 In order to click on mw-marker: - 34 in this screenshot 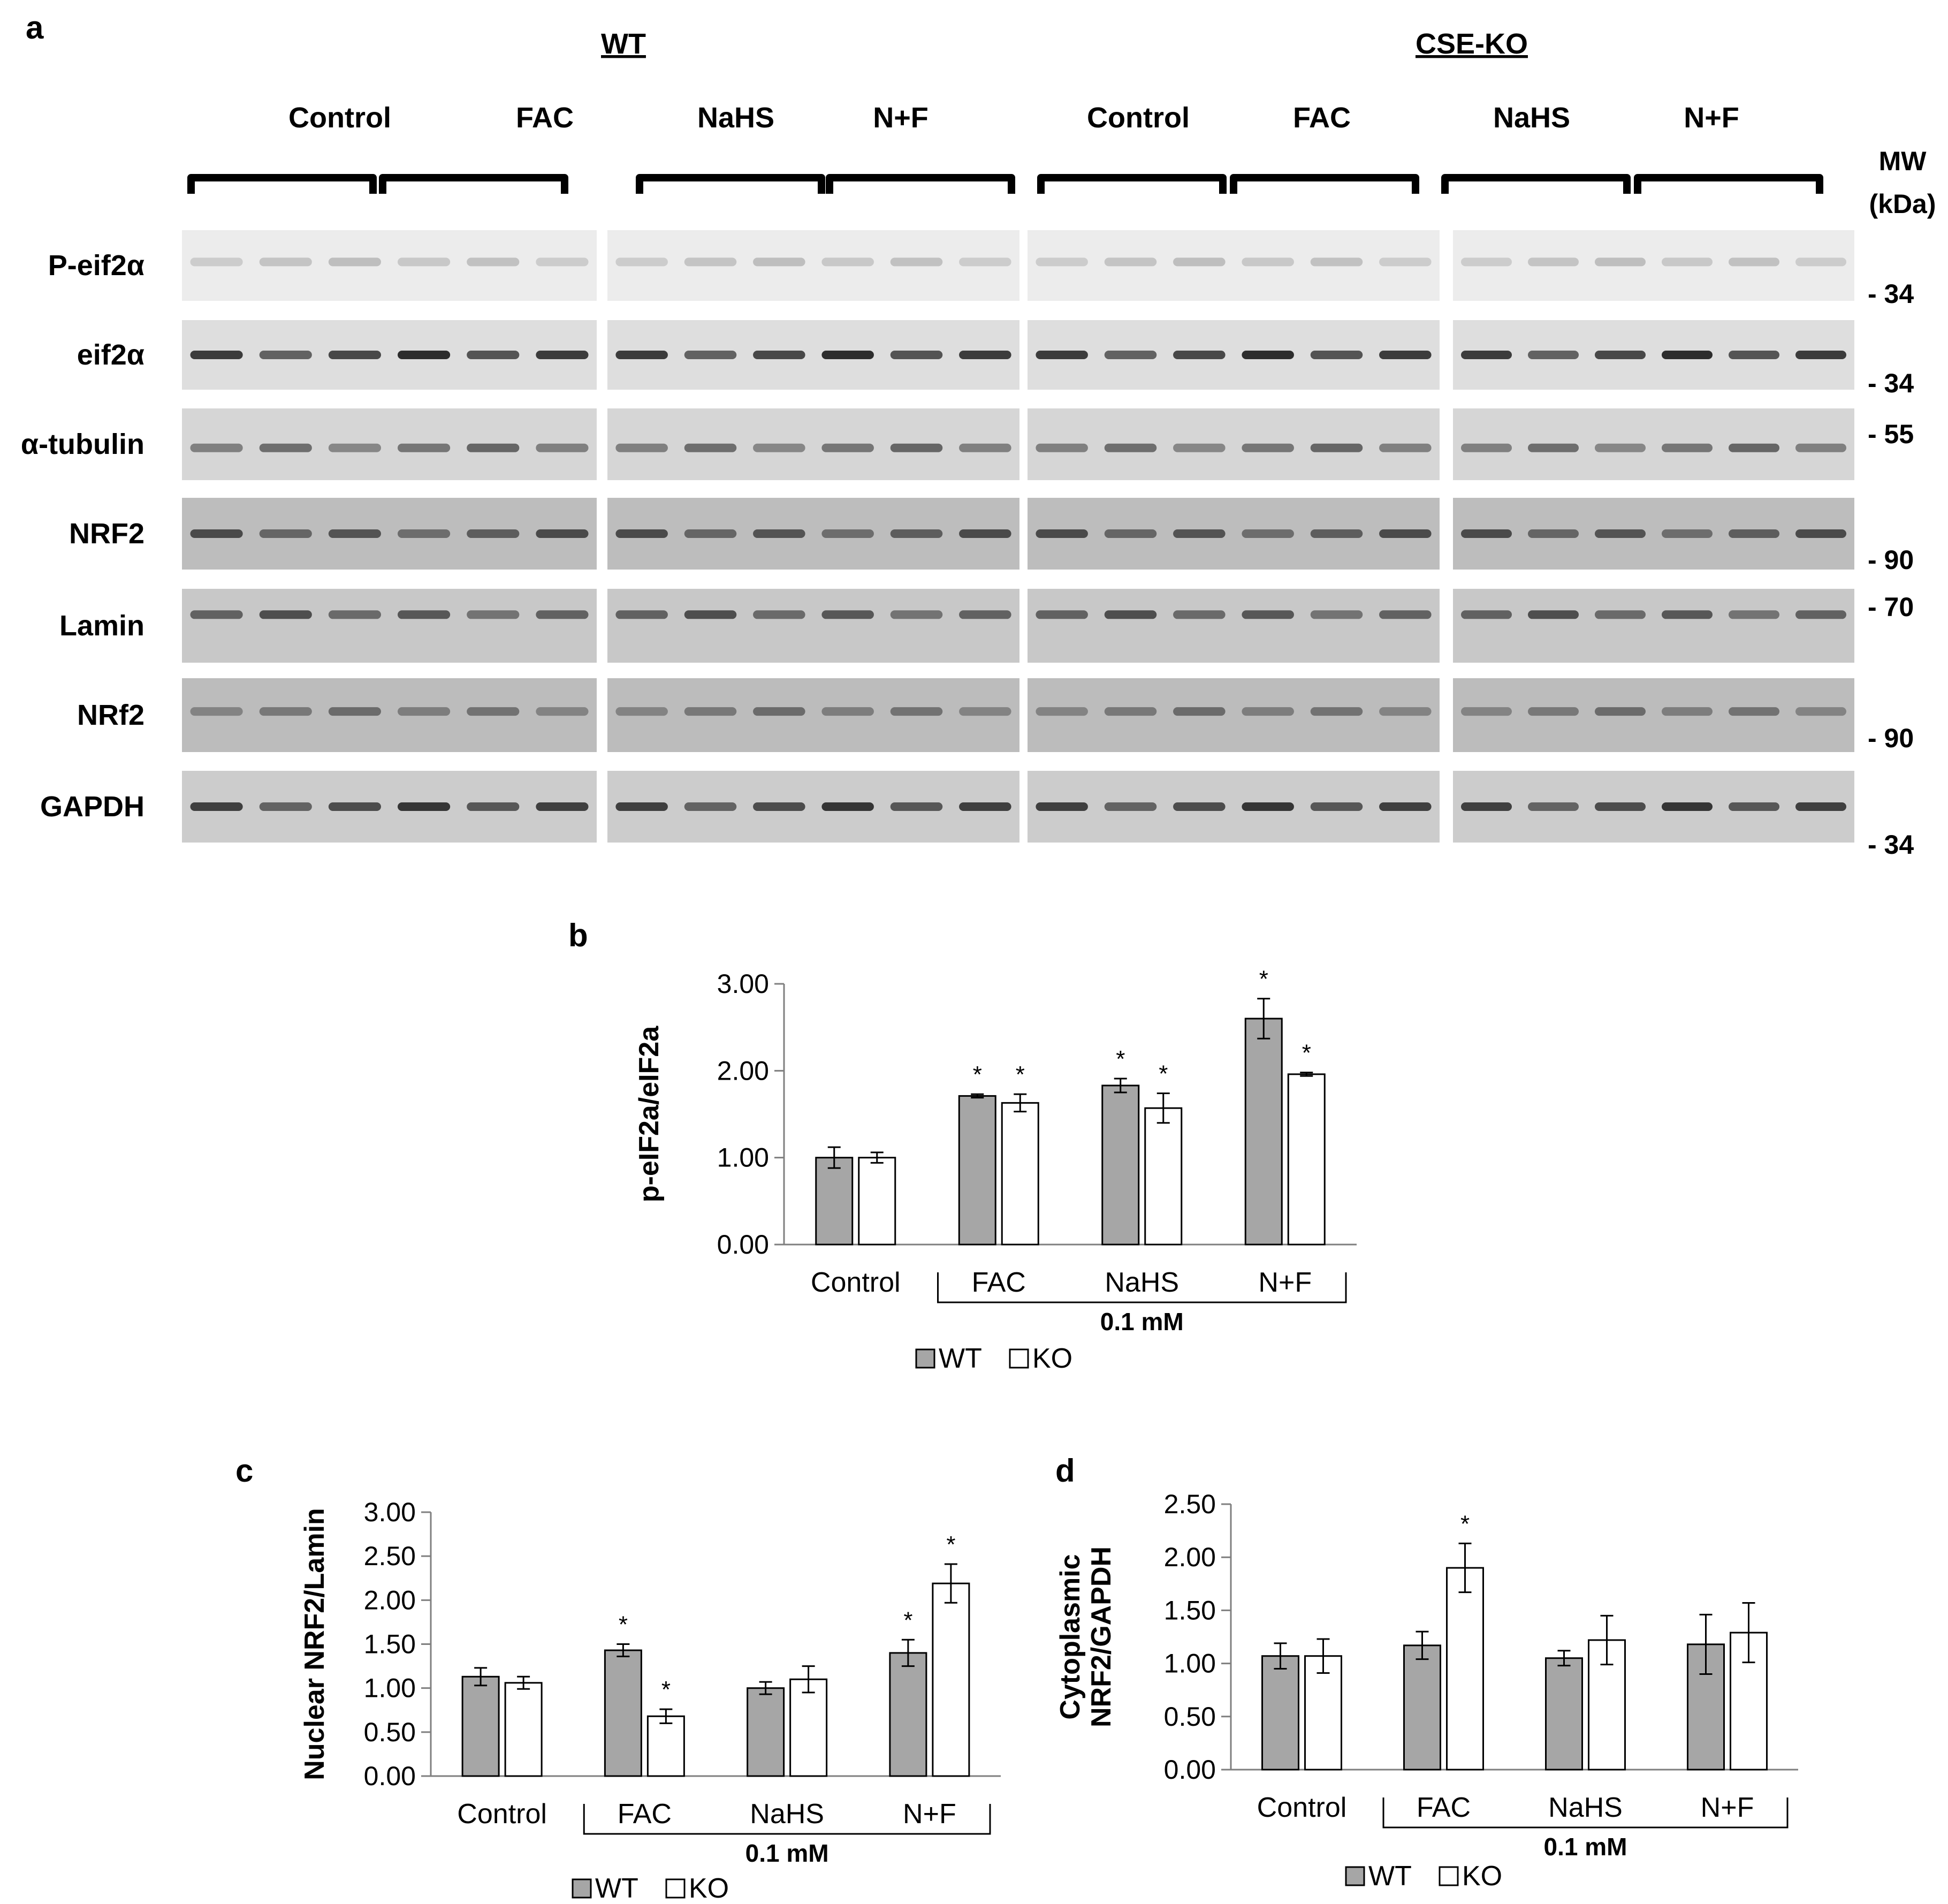, I will do `click(1891, 845)`.